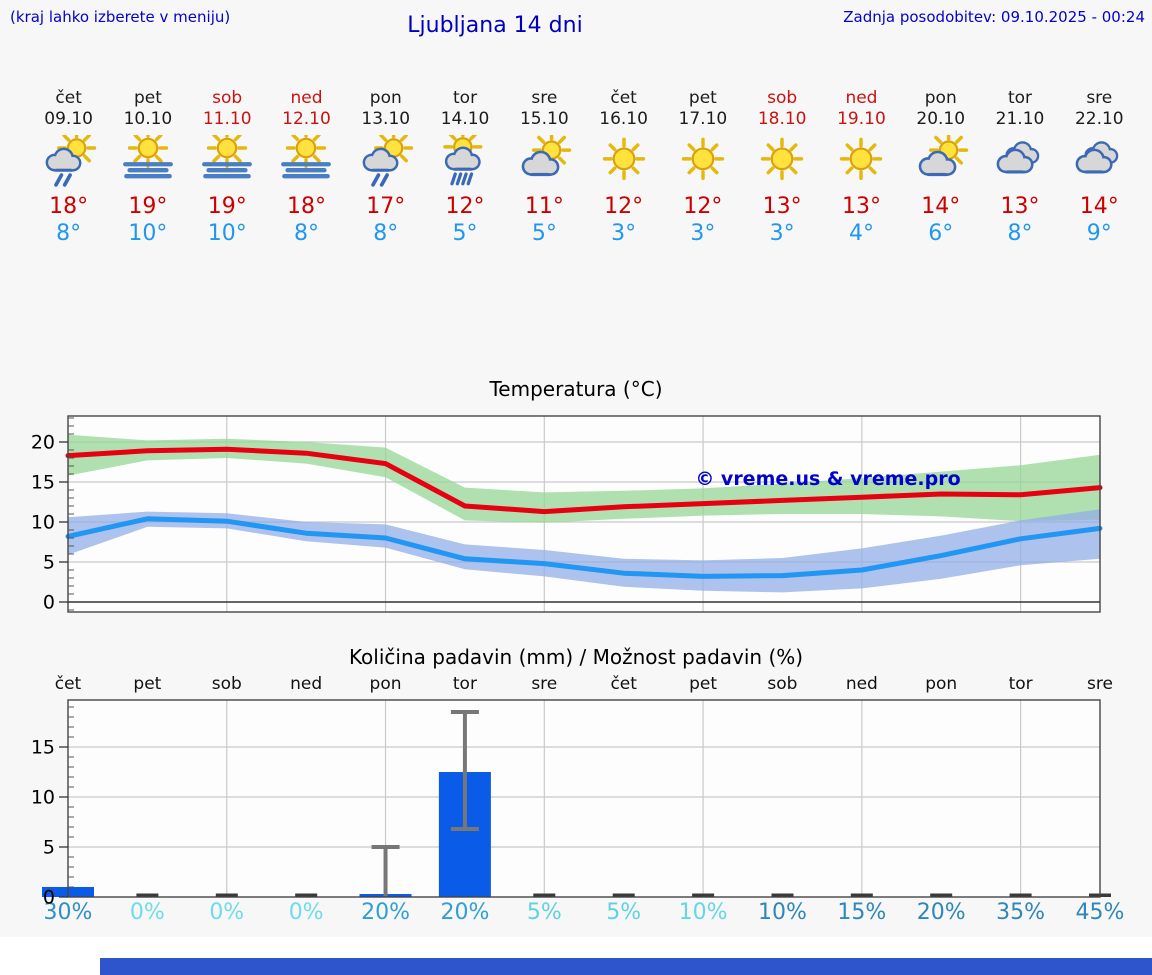 This screenshot has height=975, width=1152. Describe the element at coordinates (1019, 167) in the screenshot. I see `day-column-21.10: tor 21.10 13° 8°` at that location.